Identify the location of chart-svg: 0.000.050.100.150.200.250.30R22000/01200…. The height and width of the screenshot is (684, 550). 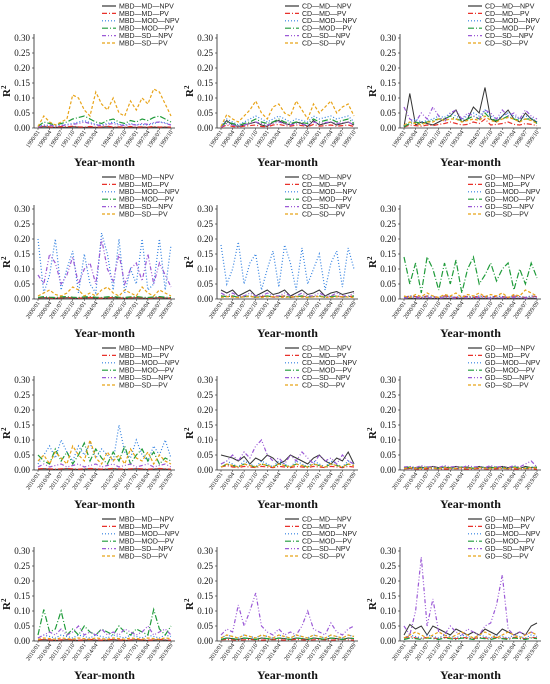
(270, 257).